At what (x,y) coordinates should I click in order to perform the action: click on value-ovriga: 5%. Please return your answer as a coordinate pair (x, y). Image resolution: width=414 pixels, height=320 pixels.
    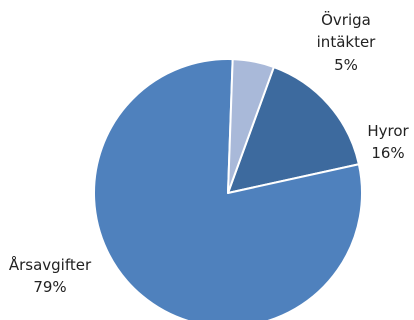
    Looking at the image, I should click on (346, 65).